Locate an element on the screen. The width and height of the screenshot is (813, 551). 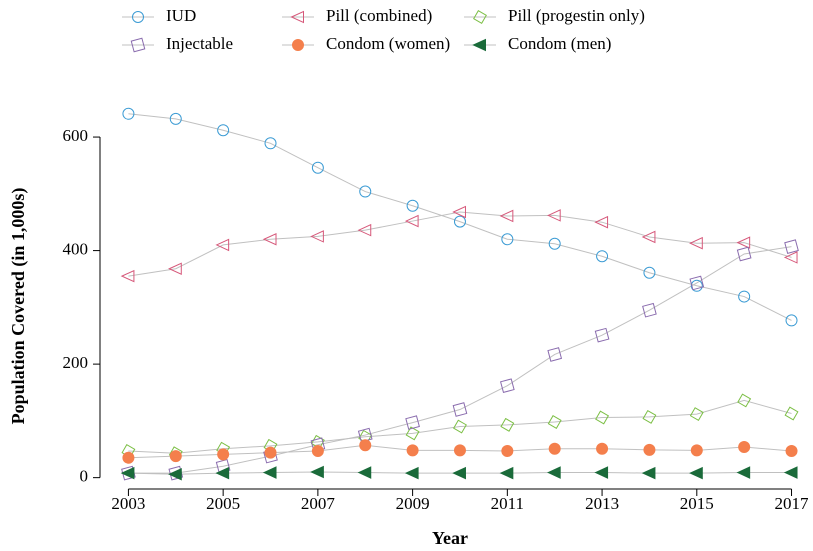
x-tick-label: 2015 is located at coordinates (697, 503).